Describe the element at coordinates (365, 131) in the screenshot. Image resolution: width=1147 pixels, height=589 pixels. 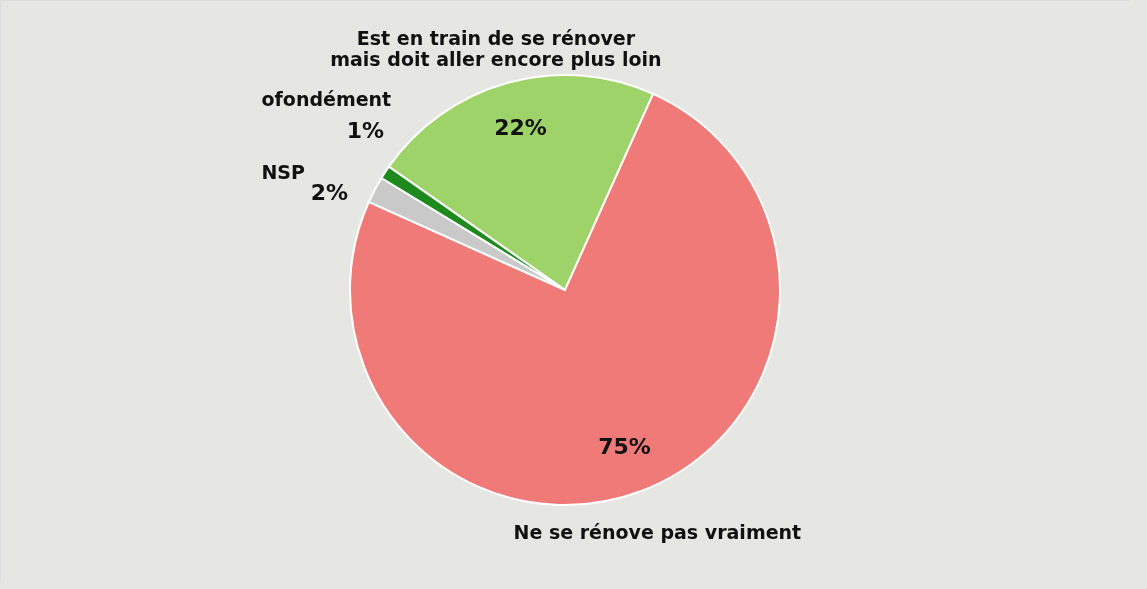
I see `data-label: 1%` at that location.